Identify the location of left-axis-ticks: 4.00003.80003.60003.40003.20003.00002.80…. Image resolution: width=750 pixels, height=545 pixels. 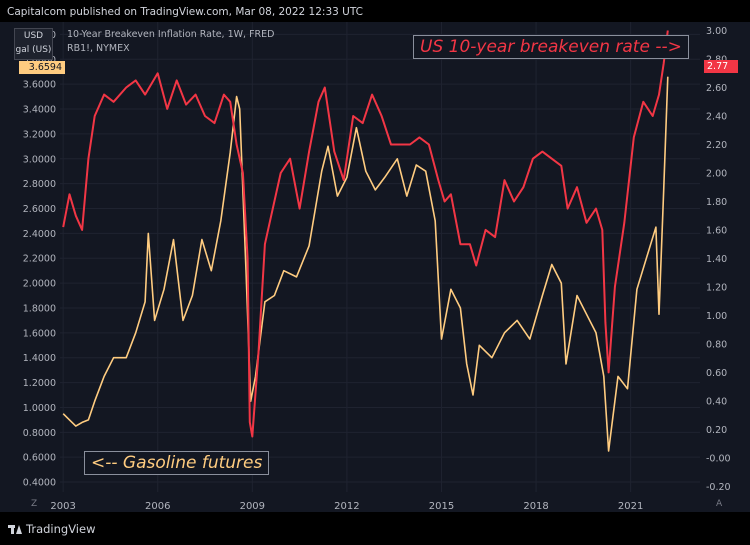
(39, 259).